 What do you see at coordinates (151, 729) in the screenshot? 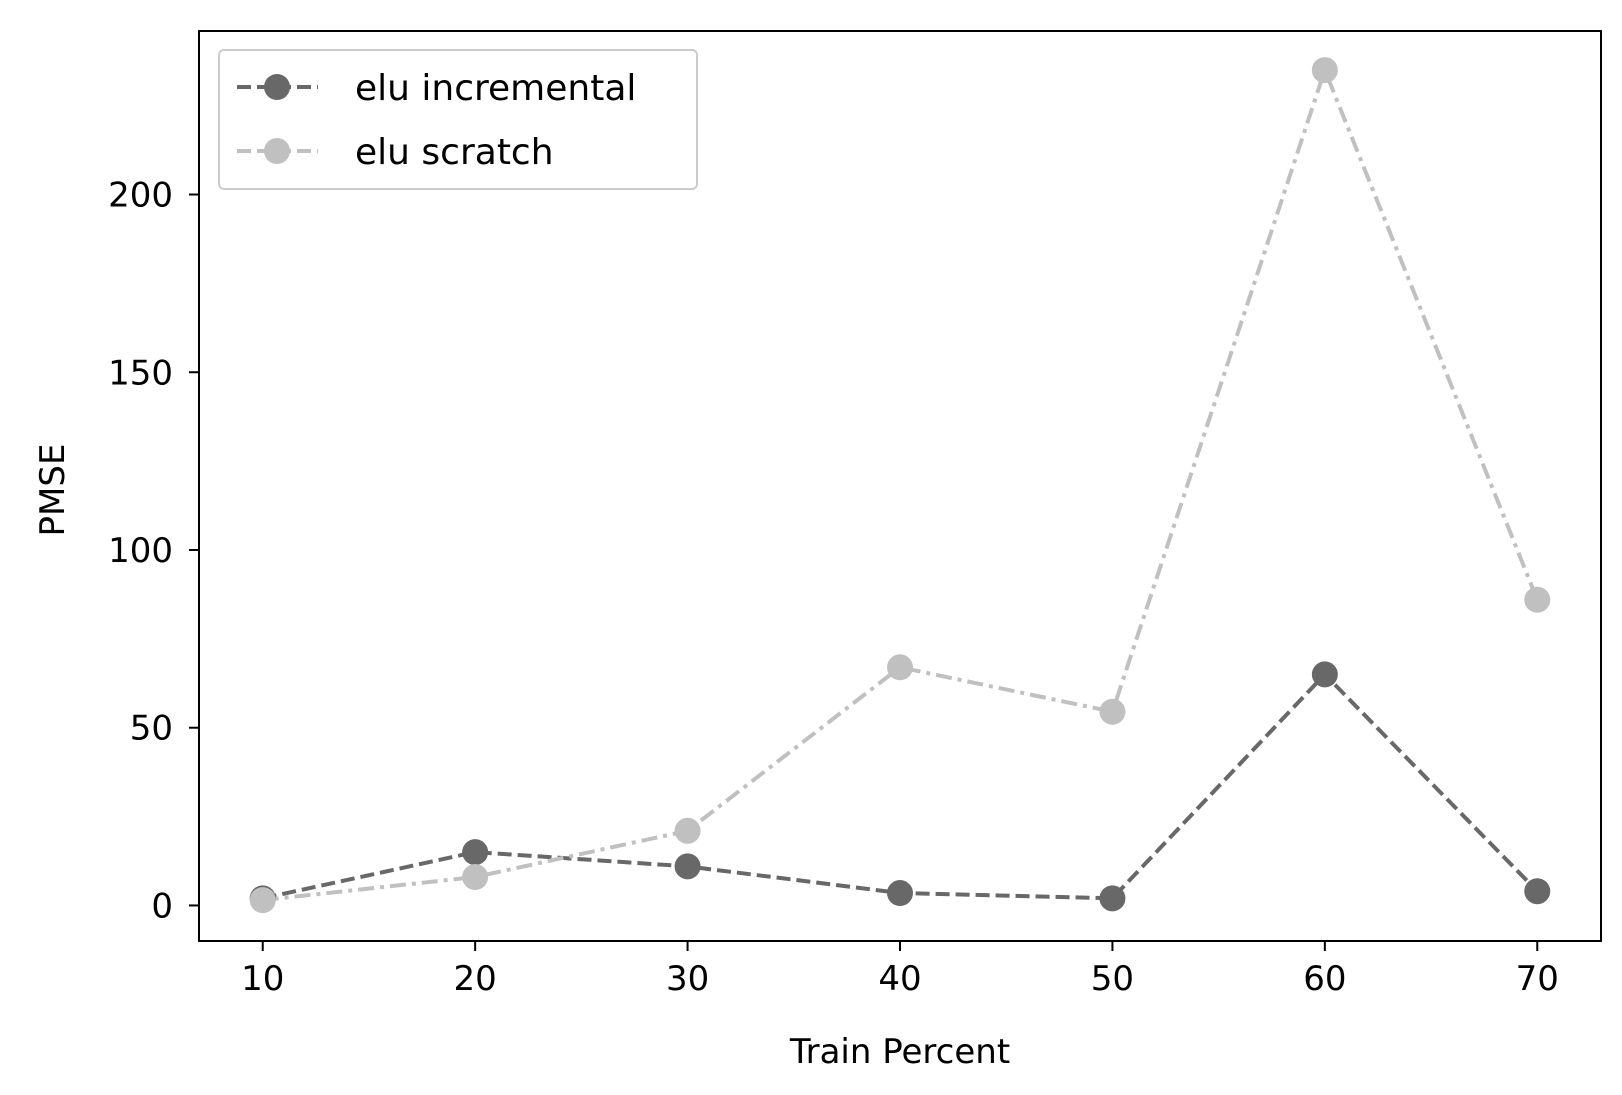
I see `y-tick-label: 50` at bounding box center [151, 729].